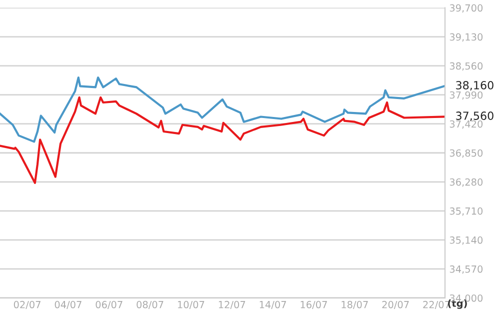 This screenshot has height=312, width=500. I want to click on x-tick-label: 14/07, so click(273, 305).